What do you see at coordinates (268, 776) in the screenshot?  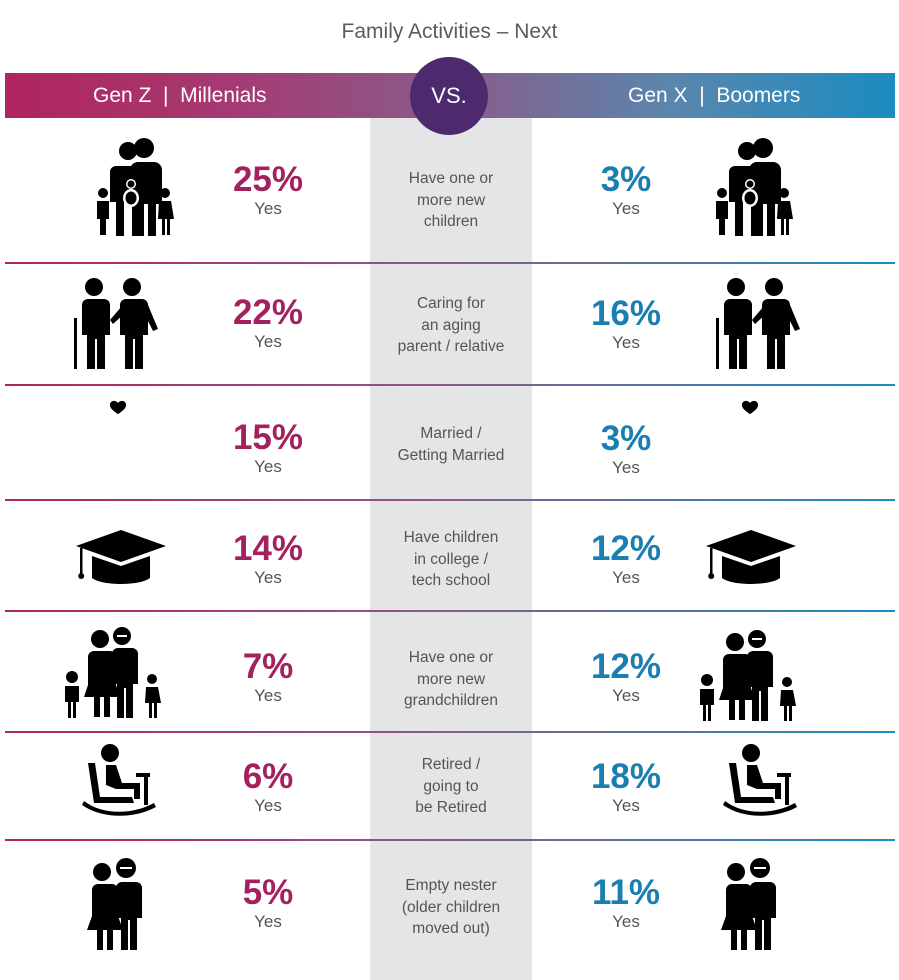 I see `left-percent: 6%` at bounding box center [268, 776].